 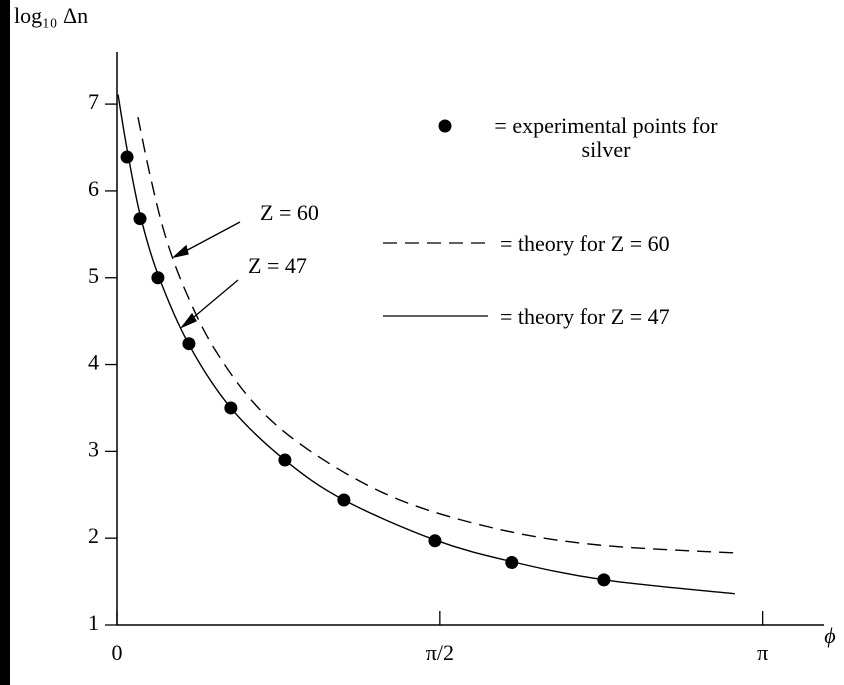 I want to click on legend-entry: = experimental points for silver, so click(x=606, y=137).